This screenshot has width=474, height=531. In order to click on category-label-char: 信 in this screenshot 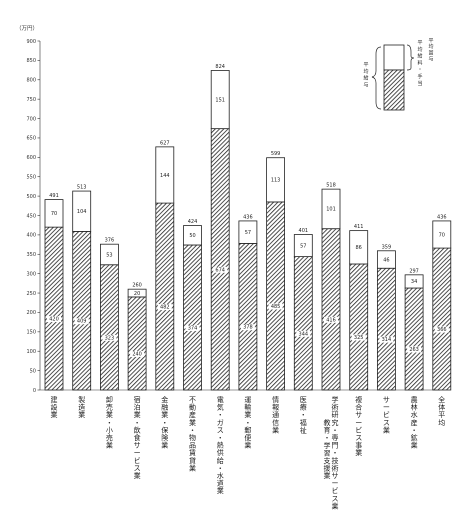, I will do `click(275, 422)`.